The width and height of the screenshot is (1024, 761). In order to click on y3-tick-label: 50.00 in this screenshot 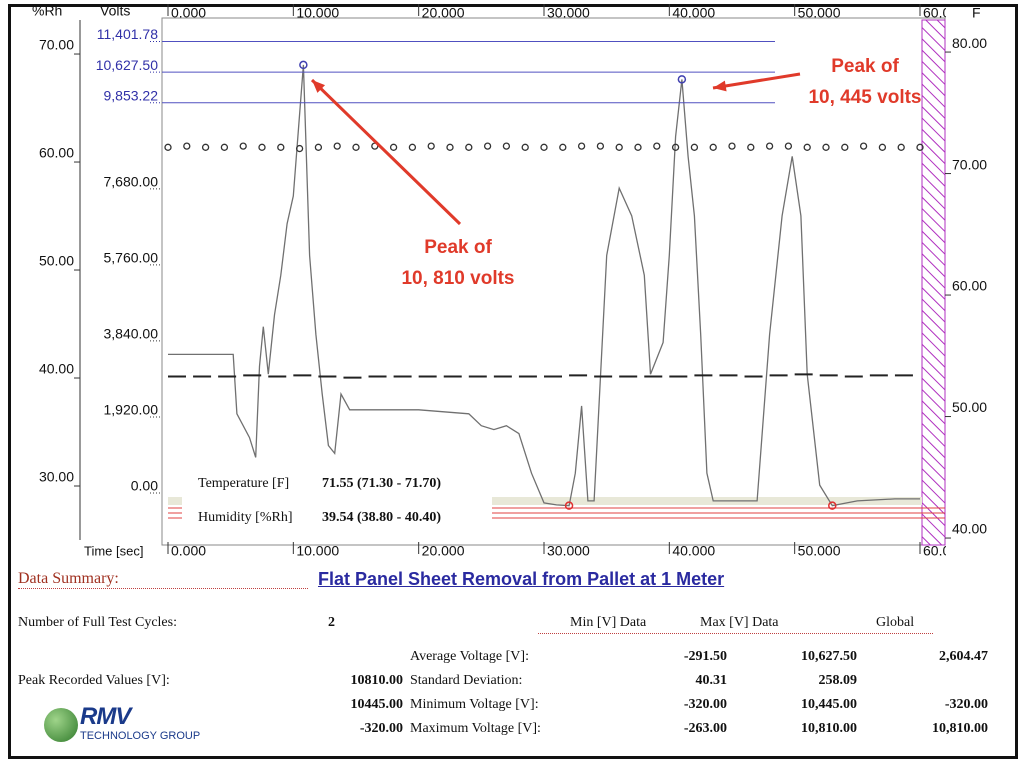, I will do `click(969, 407)`.